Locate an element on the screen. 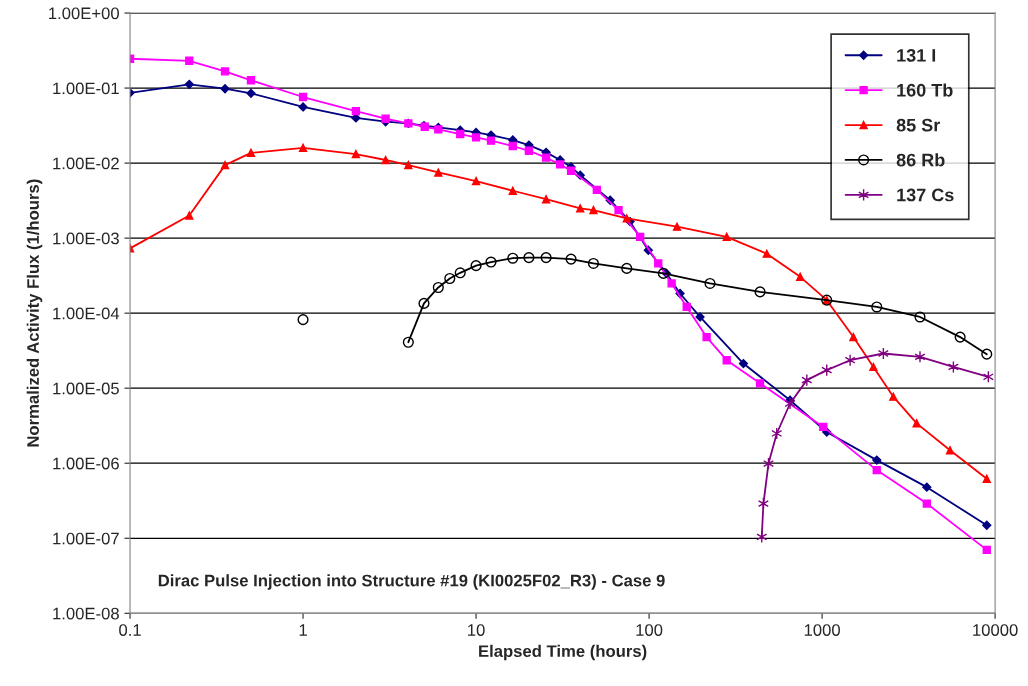 The height and width of the screenshot is (686, 1028). x-tick-label: 1000 is located at coordinates (822, 630).